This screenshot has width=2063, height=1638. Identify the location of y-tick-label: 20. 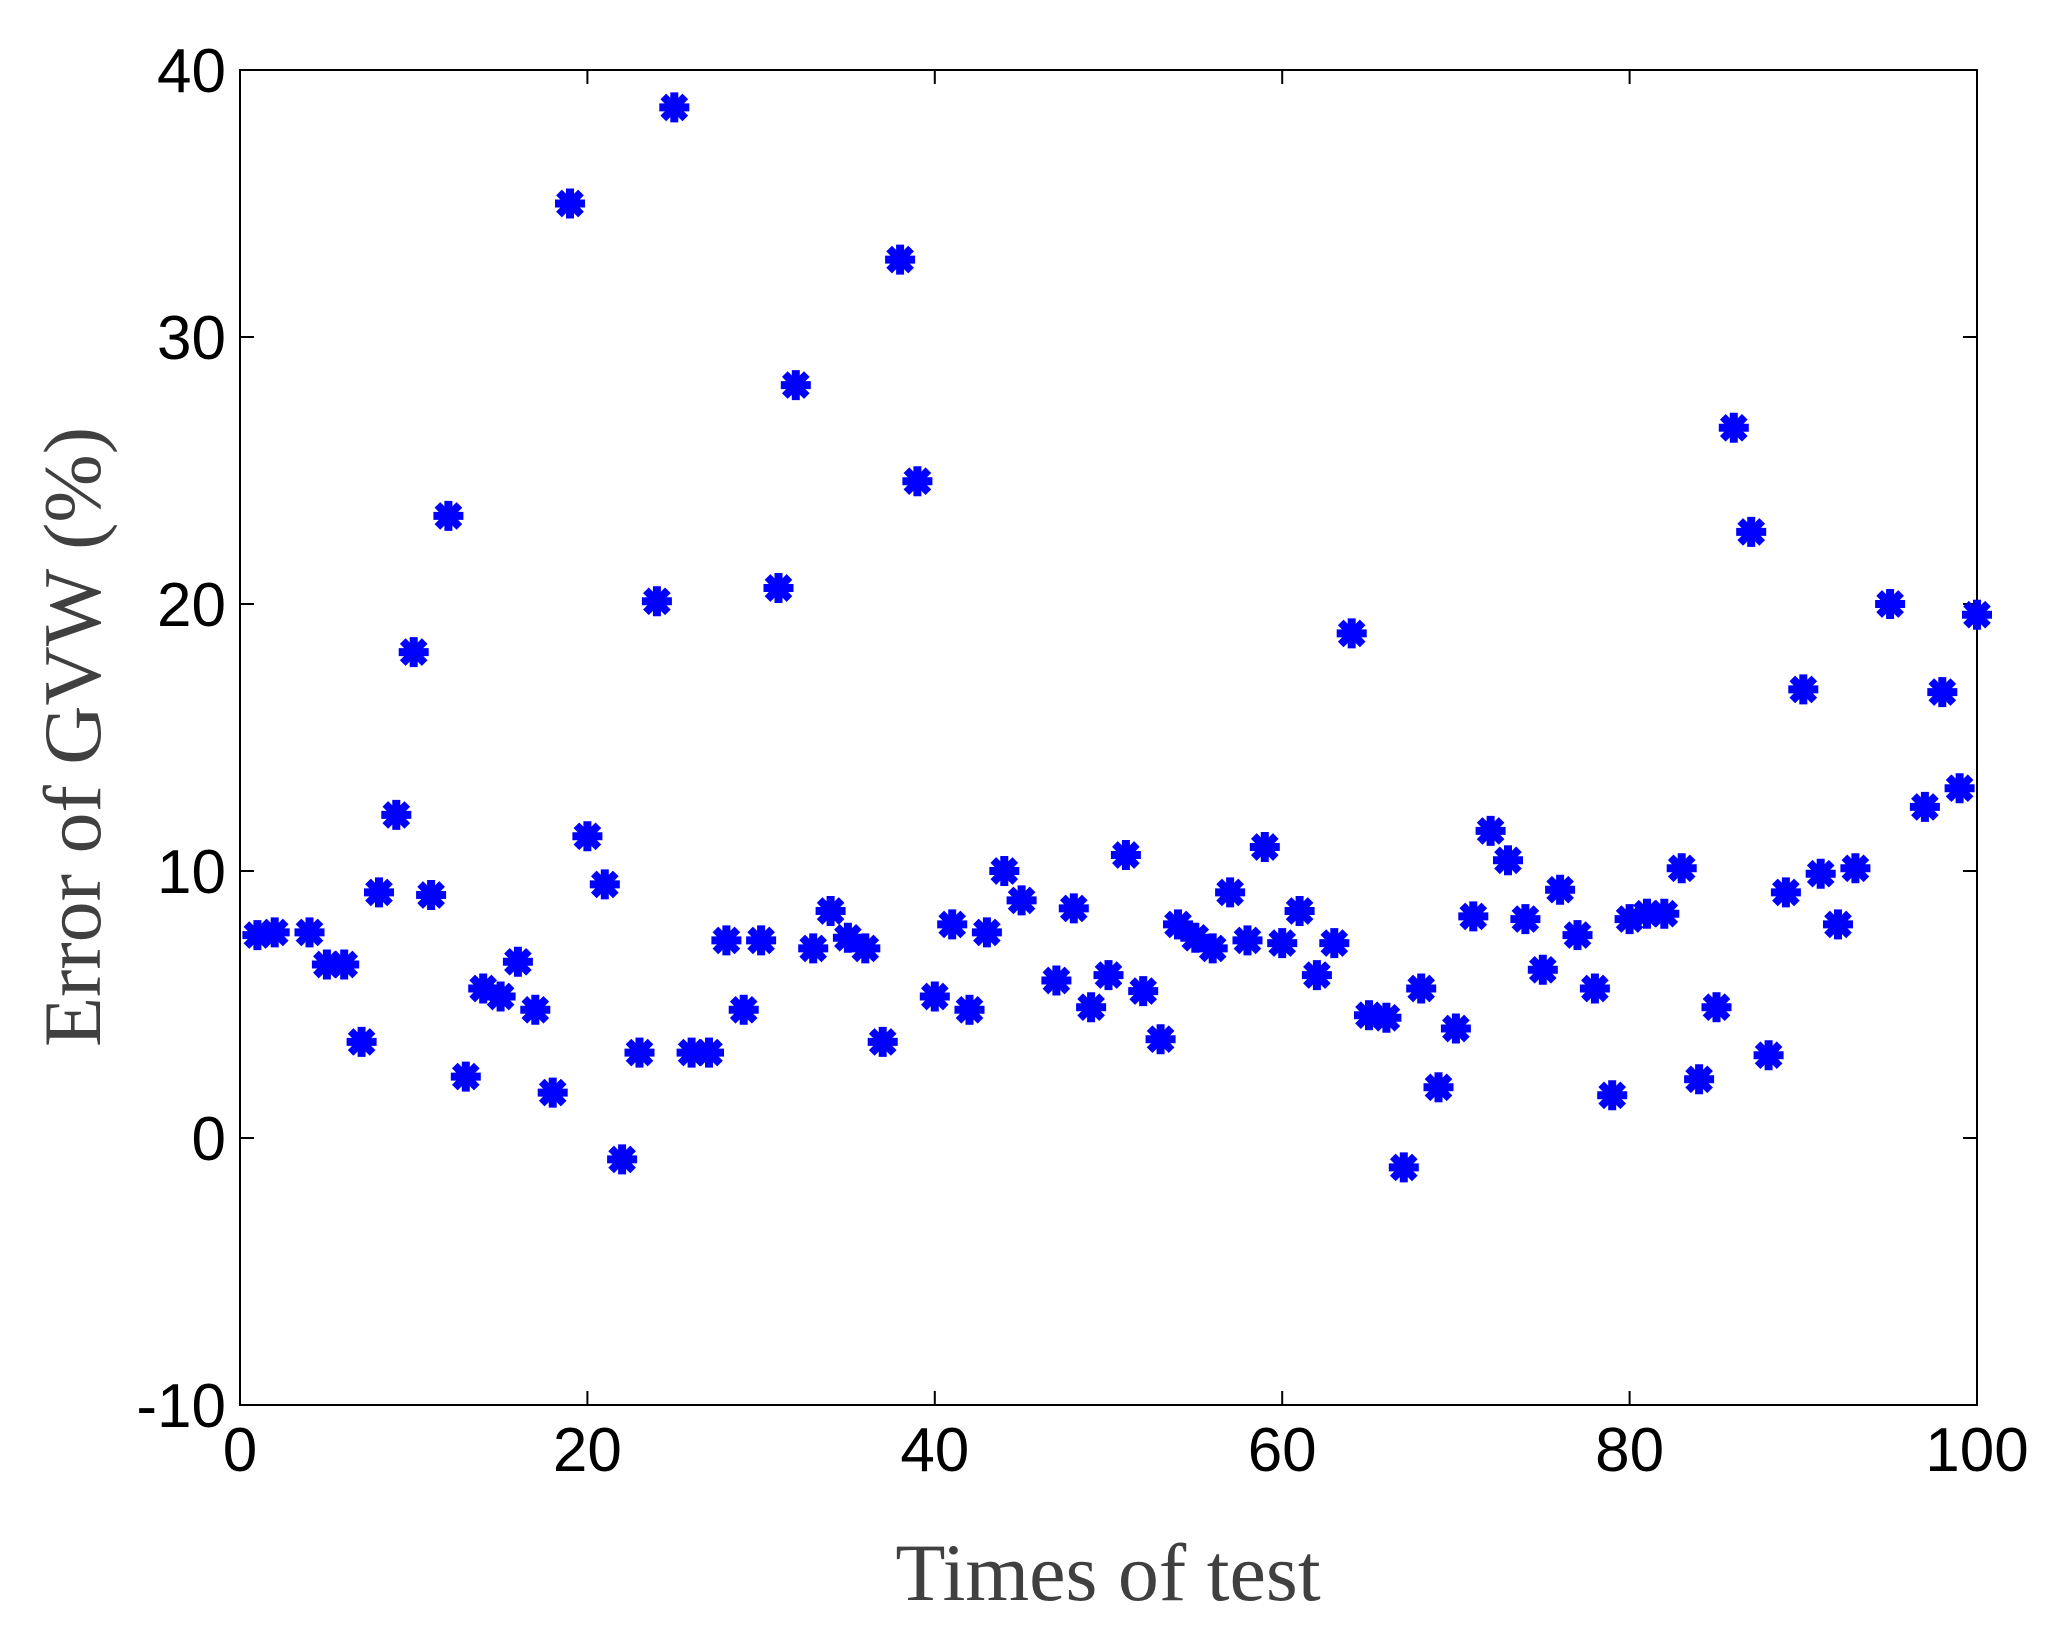
(191, 605).